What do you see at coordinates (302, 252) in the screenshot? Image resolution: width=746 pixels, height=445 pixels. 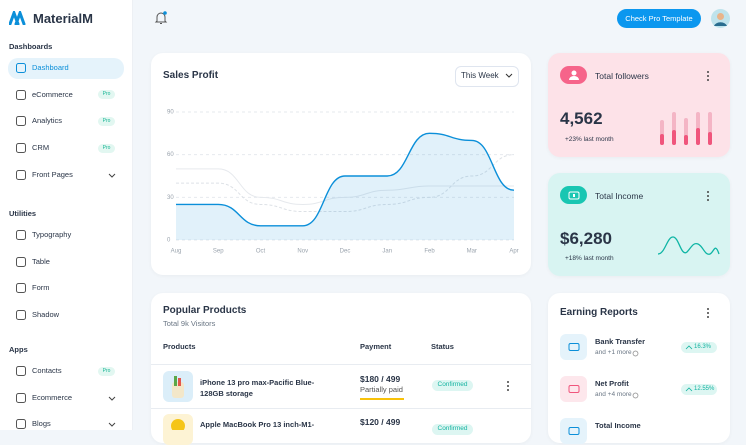 I see `x-tick-label: Nov` at bounding box center [302, 252].